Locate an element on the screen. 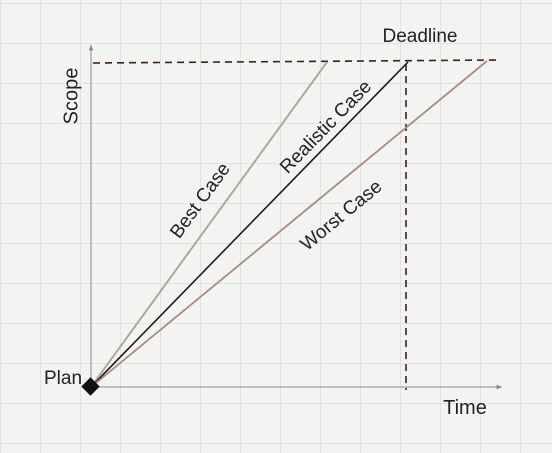 Image resolution: width=552 pixels, height=453 pixels. best-case-label: Best Case is located at coordinates (200, 200).